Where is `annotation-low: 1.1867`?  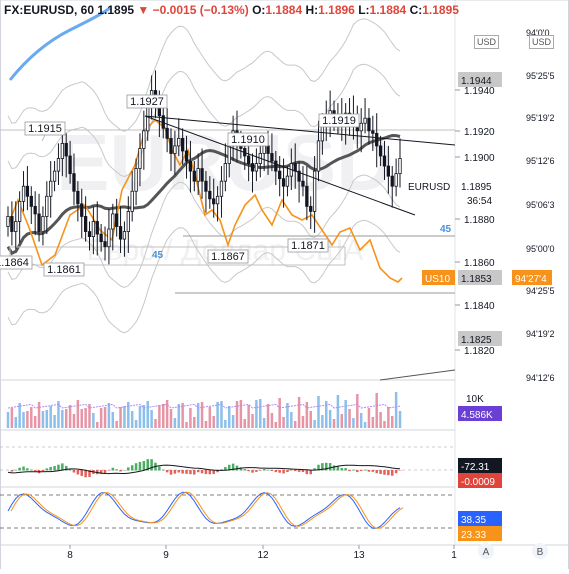
annotation-low: 1.1867 is located at coordinates (228, 256).